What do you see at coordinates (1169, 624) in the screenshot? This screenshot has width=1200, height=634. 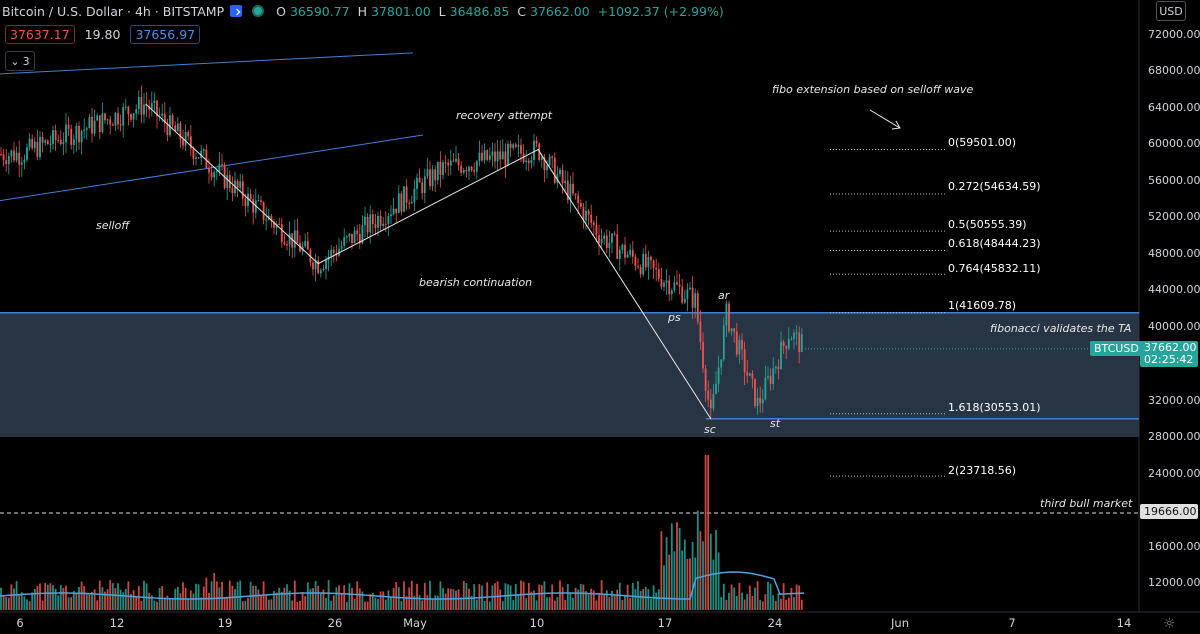 I see `gear-icon: ☼` at bounding box center [1169, 624].